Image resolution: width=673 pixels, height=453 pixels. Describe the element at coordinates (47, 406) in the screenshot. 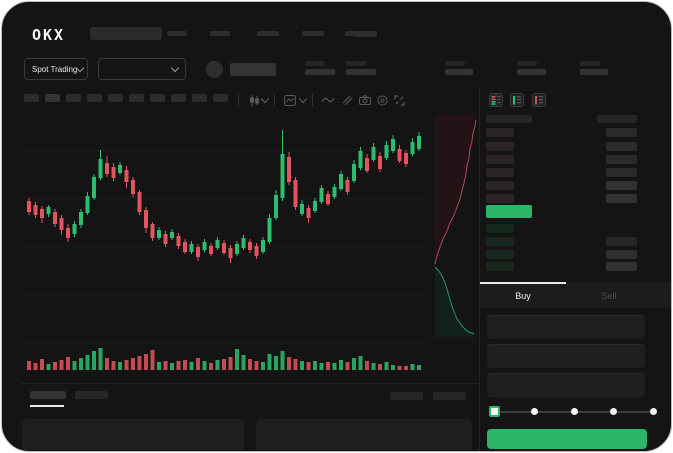

I see `bottom-tab-underline` at that location.